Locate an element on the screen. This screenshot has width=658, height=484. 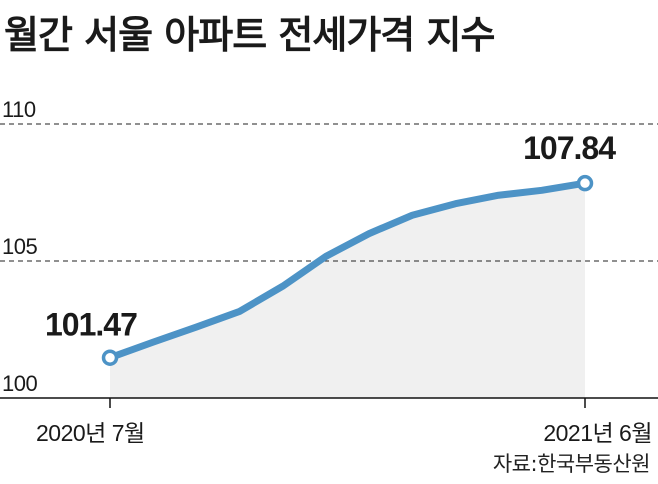
source-note: 자료:한국부동산원 is located at coordinates (571, 464).